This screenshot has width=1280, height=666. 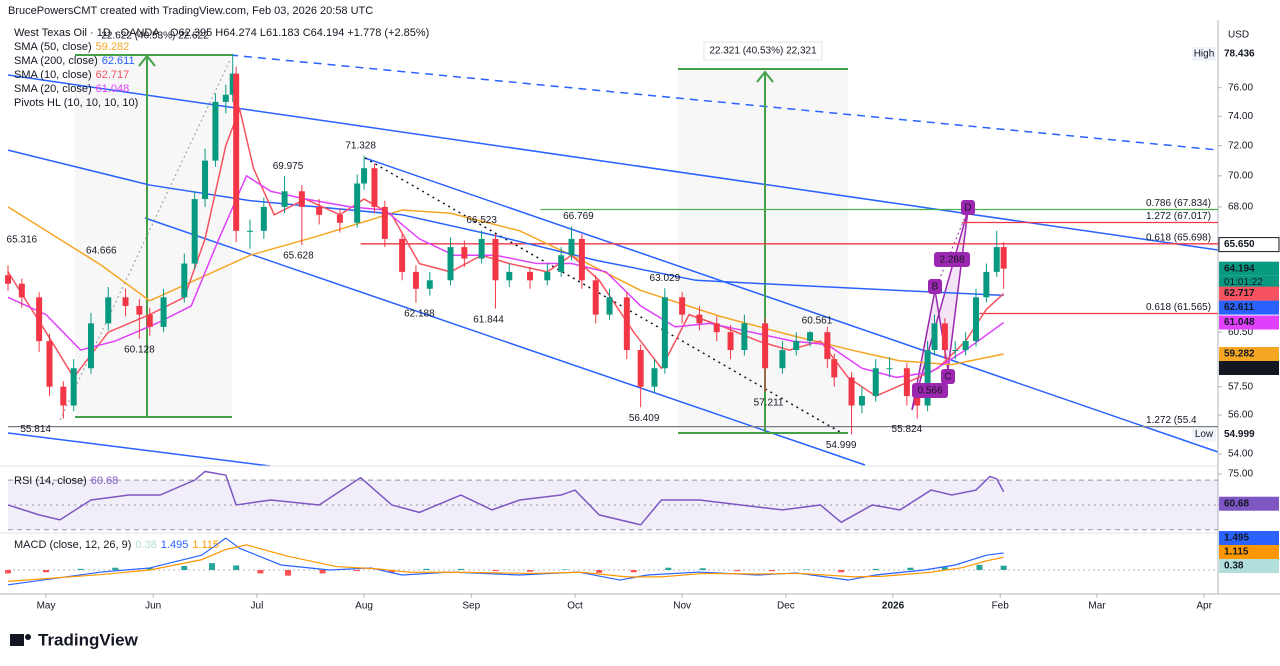 I want to click on pivot-label: 55.824, so click(x=907, y=429).